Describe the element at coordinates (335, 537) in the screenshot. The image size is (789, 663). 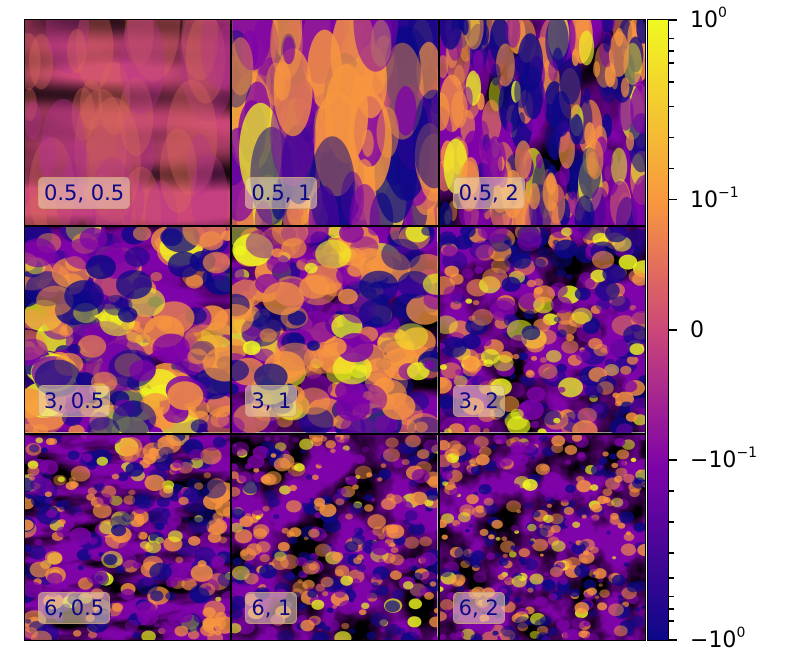
I see `heatmap-panel: 6, 1` at that location.